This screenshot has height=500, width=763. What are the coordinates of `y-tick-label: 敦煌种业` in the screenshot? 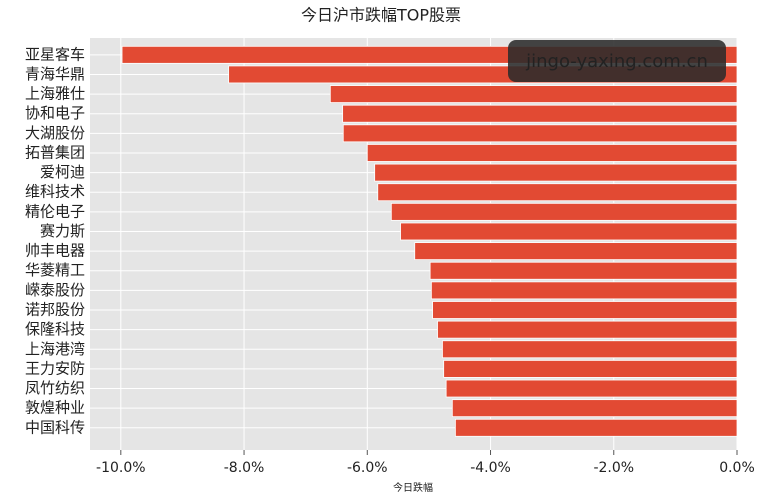 It's located at (55, 408).